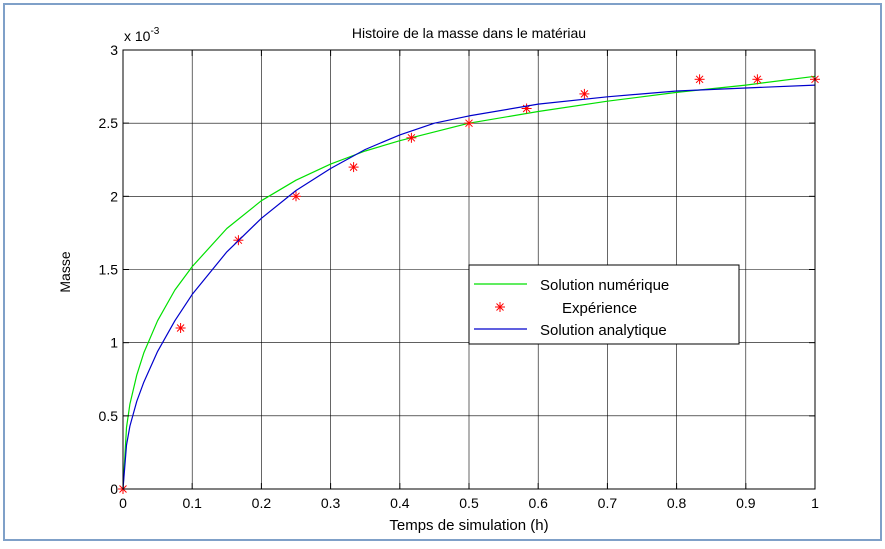  Describe the element at coordinates (468, 525) in the screenshot. I see `x-axis-label: Temps de simulation (h)` at that location.